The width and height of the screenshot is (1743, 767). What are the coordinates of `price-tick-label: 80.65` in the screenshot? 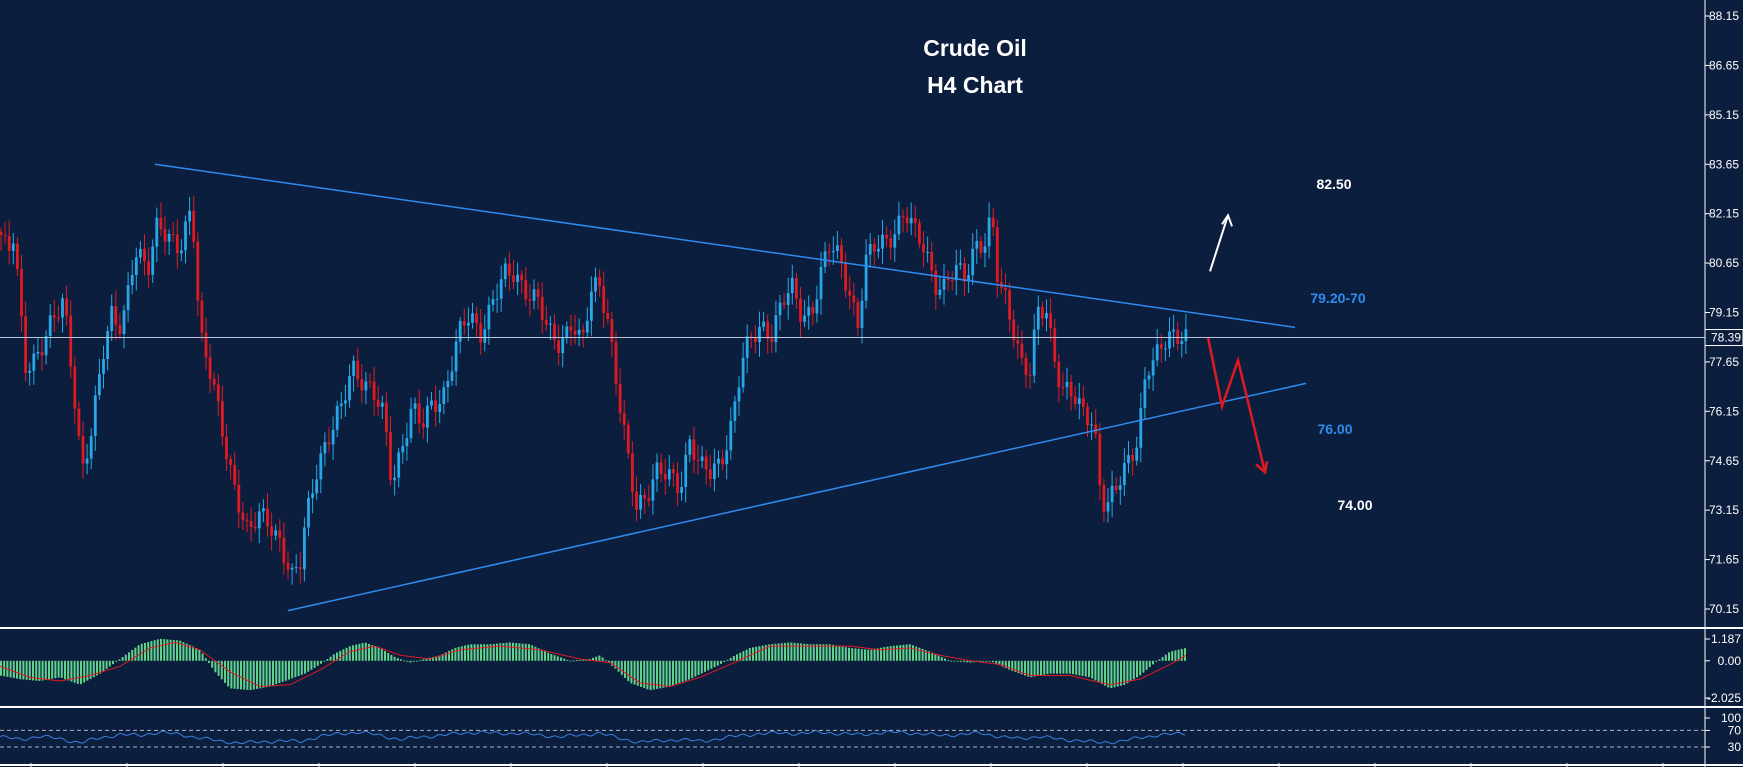 It's located at (1724, 263).